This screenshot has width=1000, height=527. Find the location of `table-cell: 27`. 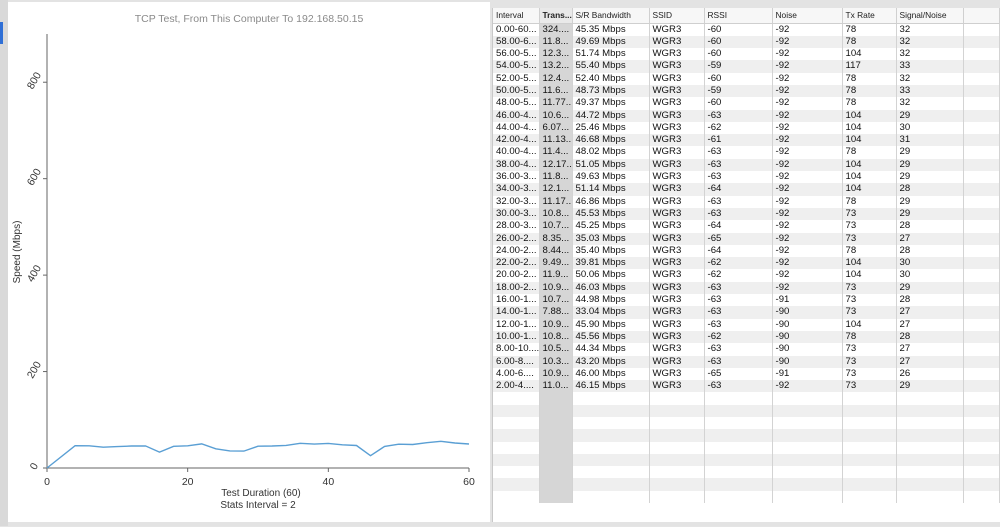

table-cell: 27 is located at coordinates (930, 361).